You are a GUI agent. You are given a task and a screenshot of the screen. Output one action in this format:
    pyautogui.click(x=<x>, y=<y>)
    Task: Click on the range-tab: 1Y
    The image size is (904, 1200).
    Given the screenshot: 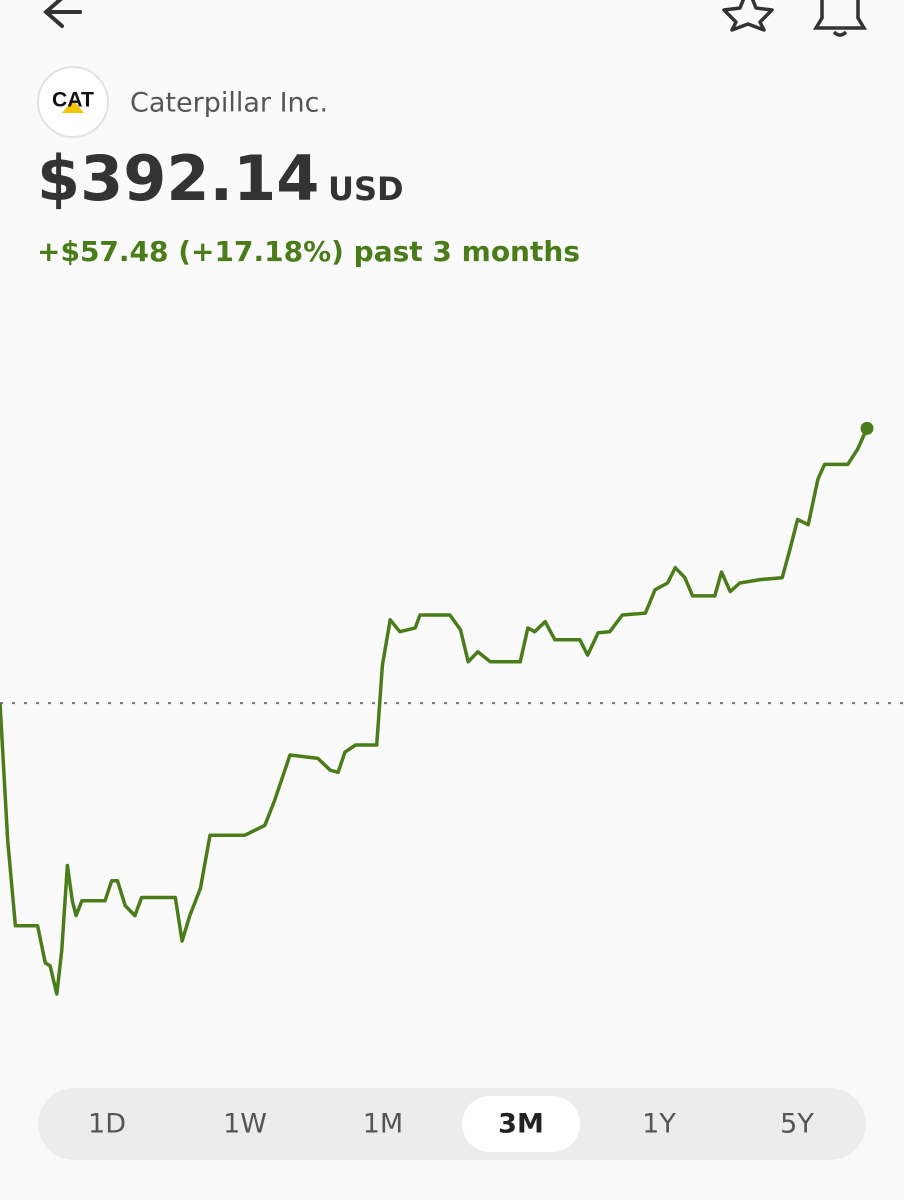 What is the action you would take?
    pyautogui.click(x=659, y=1124)
    